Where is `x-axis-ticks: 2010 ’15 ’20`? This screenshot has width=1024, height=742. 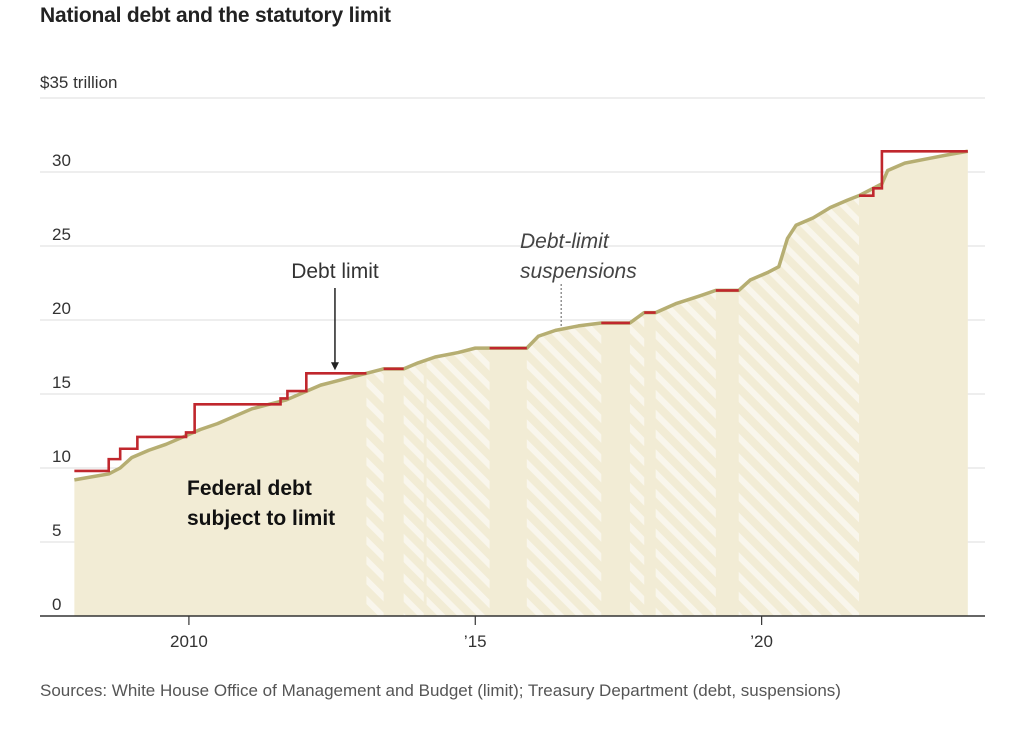
x-axis-ticks: 2010 ’15 ’20 is located at coordinates (471, 633).